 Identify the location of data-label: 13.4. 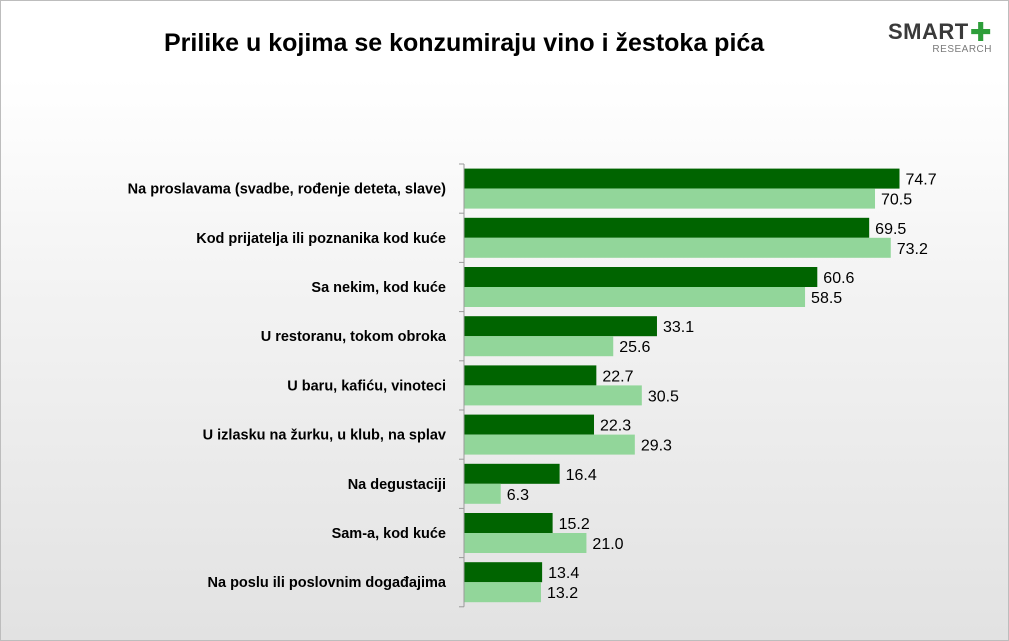
(563, 573).